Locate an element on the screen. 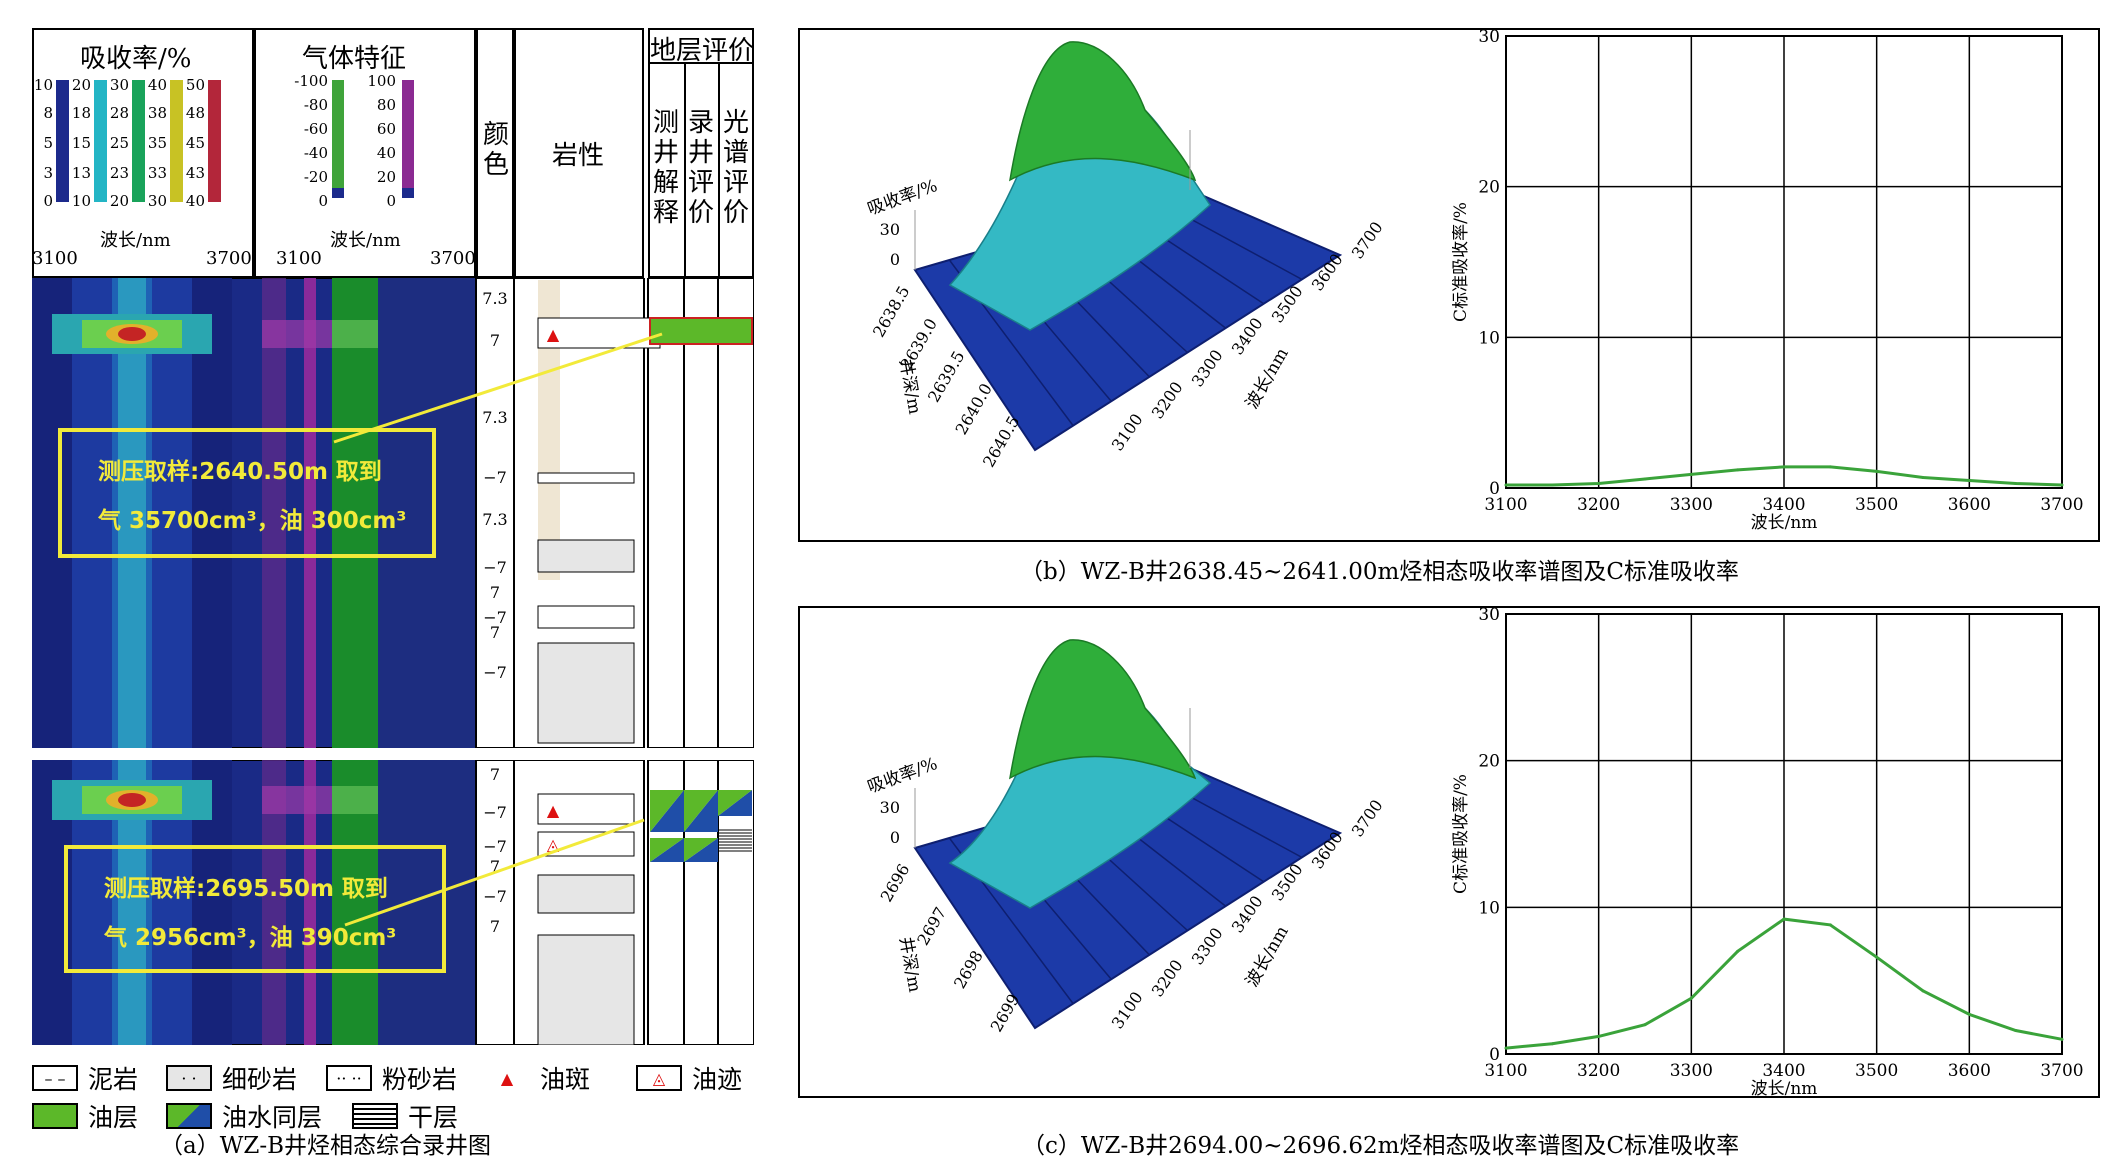 The height and width of the screenshot is (1160, 2126). caption-c: （c）WZ-B井2694.00~2696.62m烃相态吸收率谱图及C标准吸收率 is located at coordinates (1381, 1146).